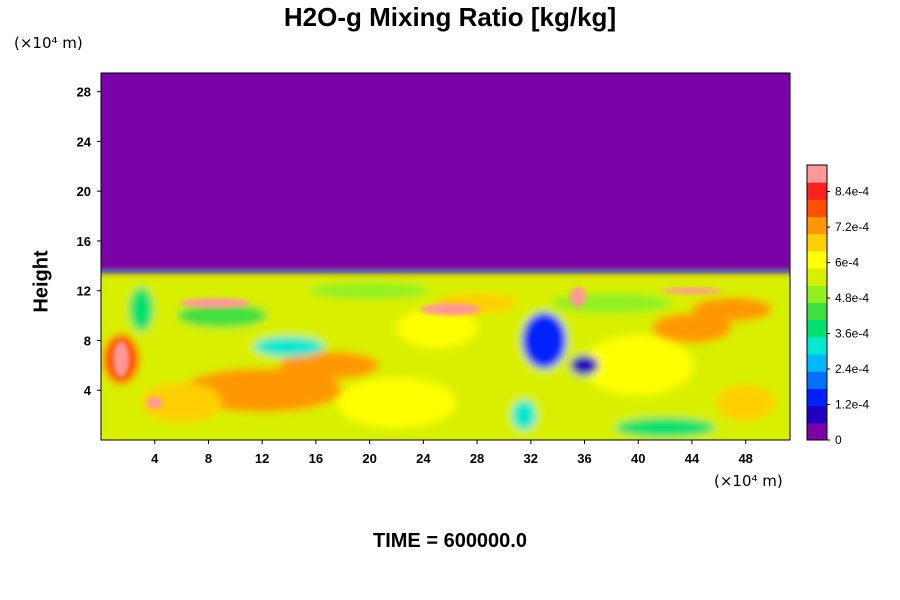 This screenshot has height=600, width=900. Describe the element at coordinates (477, 458) in the screenshot. I see `x-tick-label: 28` at that location.